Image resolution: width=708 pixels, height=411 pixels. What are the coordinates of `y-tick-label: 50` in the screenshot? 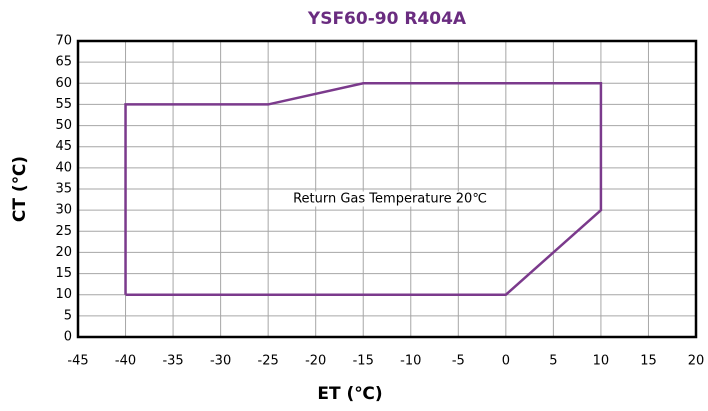 It's located at (63, 125).